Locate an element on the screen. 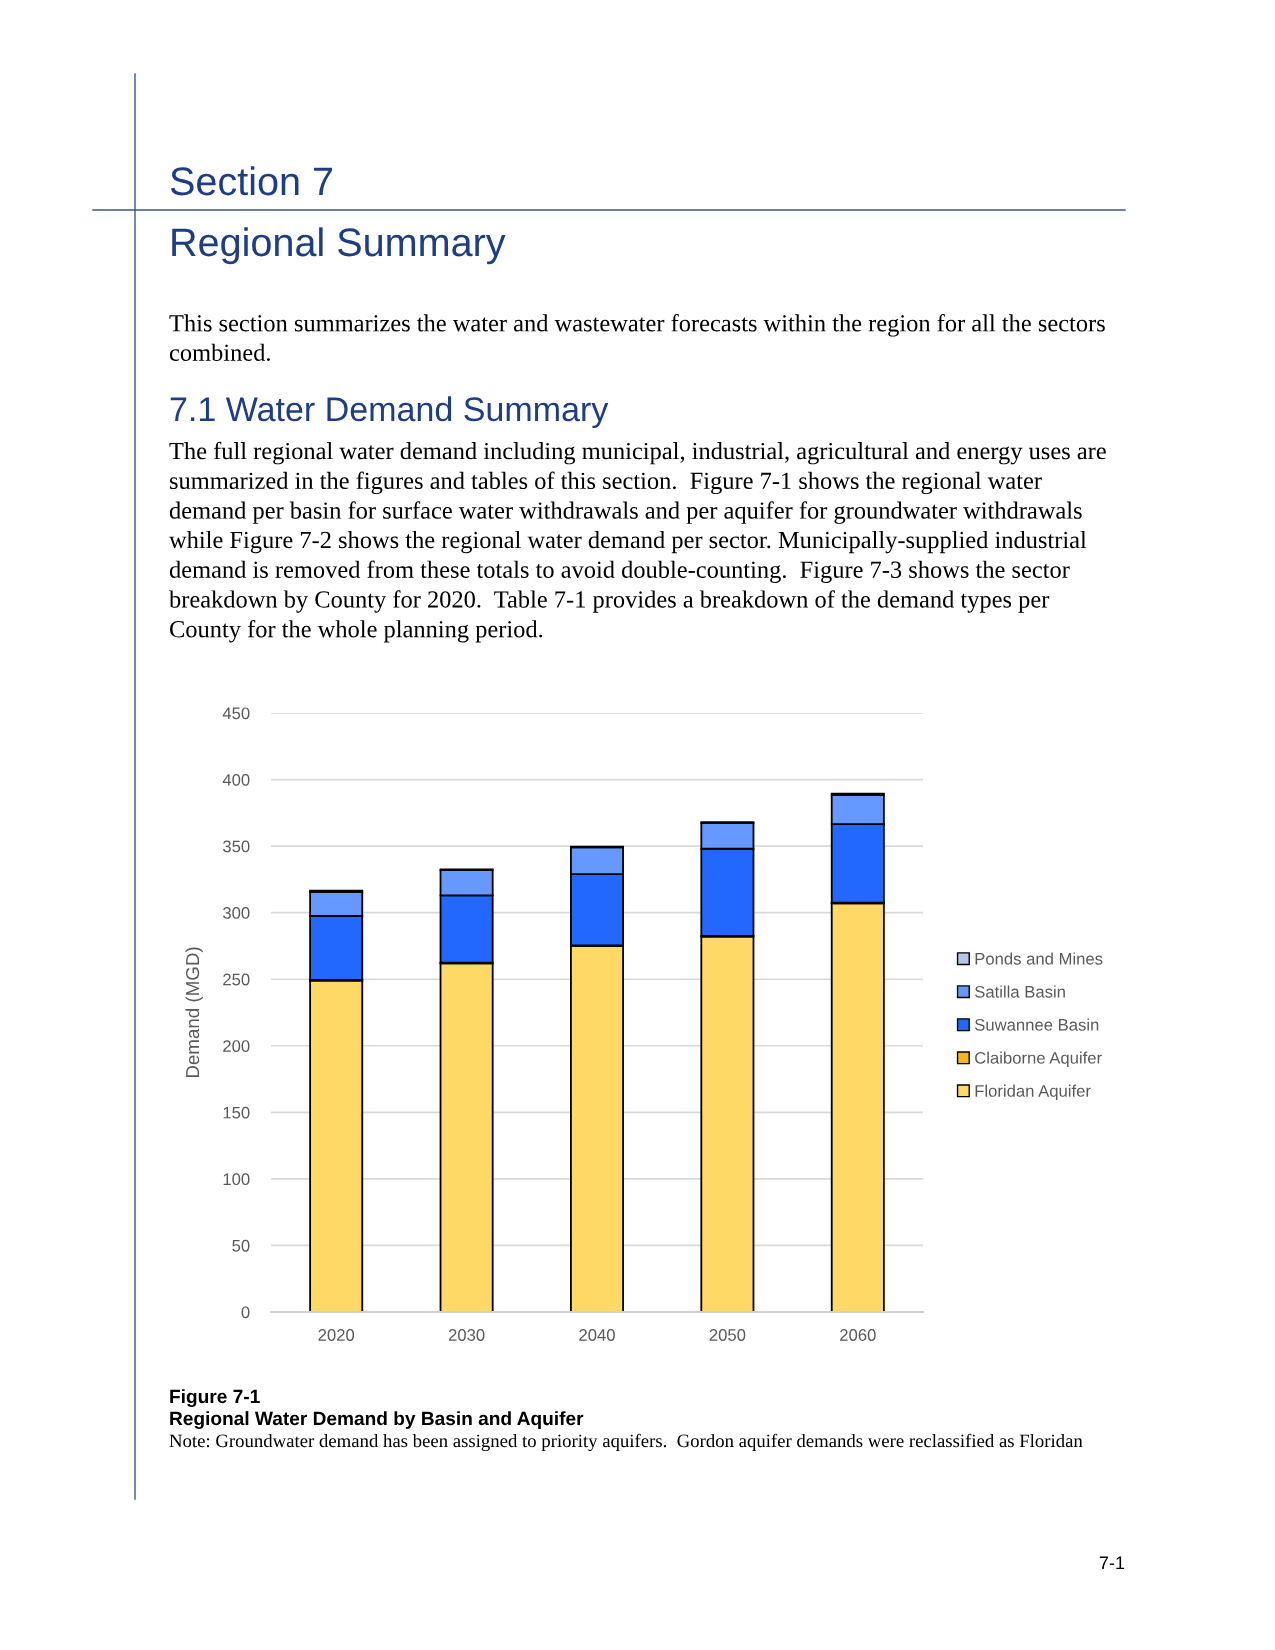  text: Regional Water Demand by Basin and Aquifer is located at coordinates (377, 1420).